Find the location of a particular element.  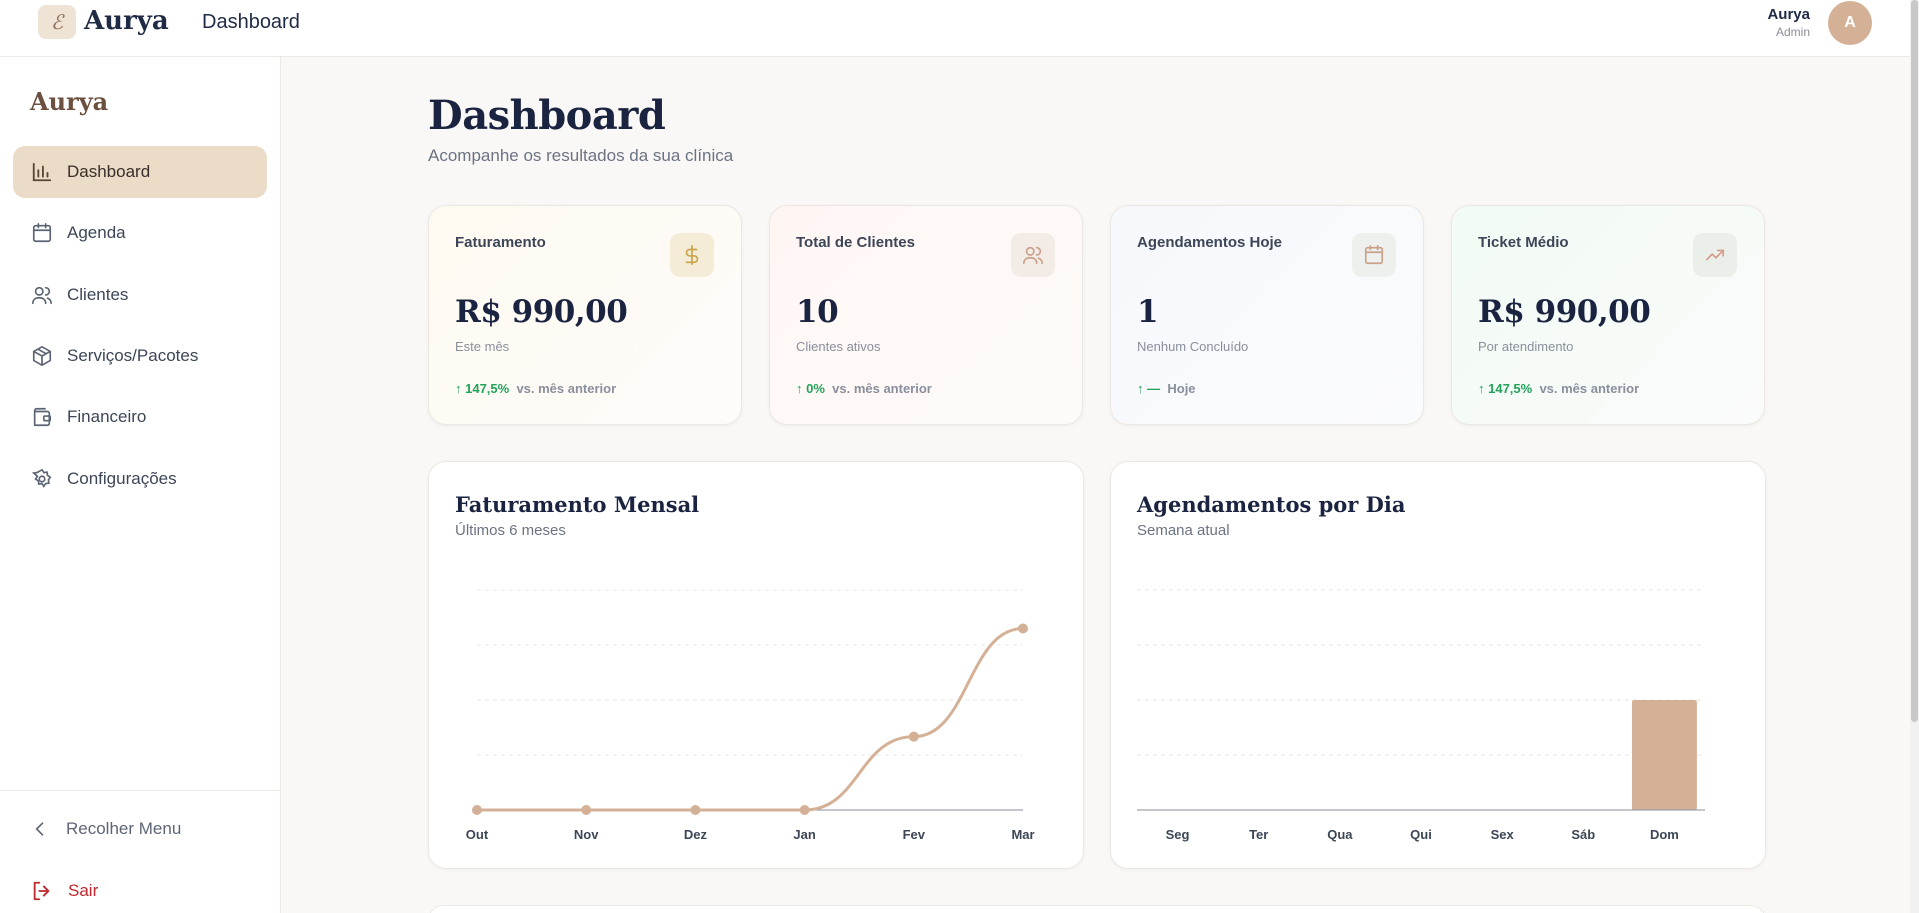

bottom-panel is located at coordinates (1097, 909).